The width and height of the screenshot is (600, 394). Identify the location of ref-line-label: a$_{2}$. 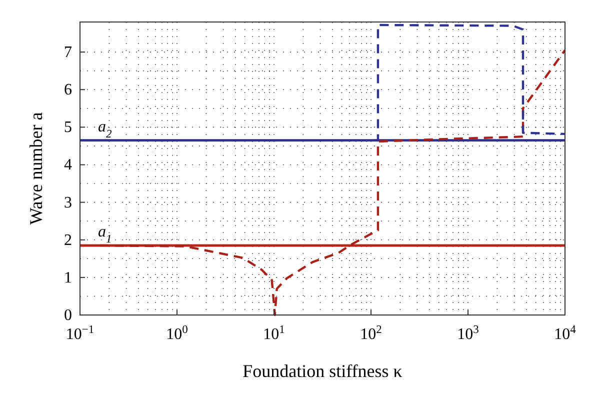
(105, 129).